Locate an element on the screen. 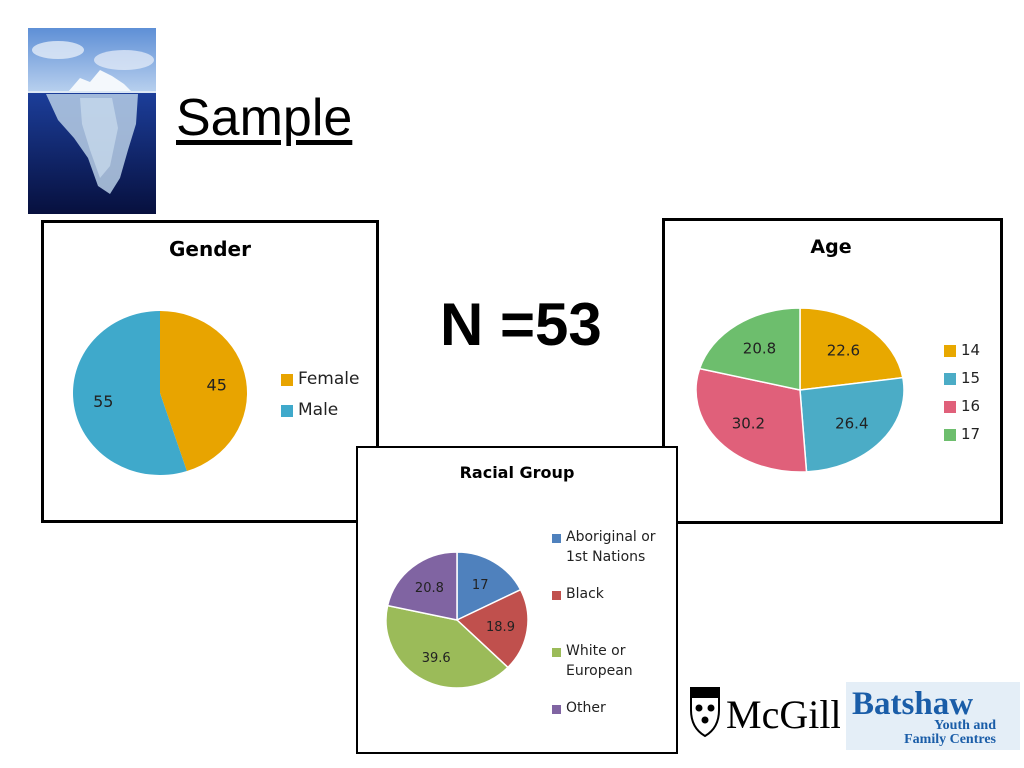 Image resolution: width=1024 pixels, height=768 pixels. data-label-age-1: 26.4 is located at coordinates (851, 423).